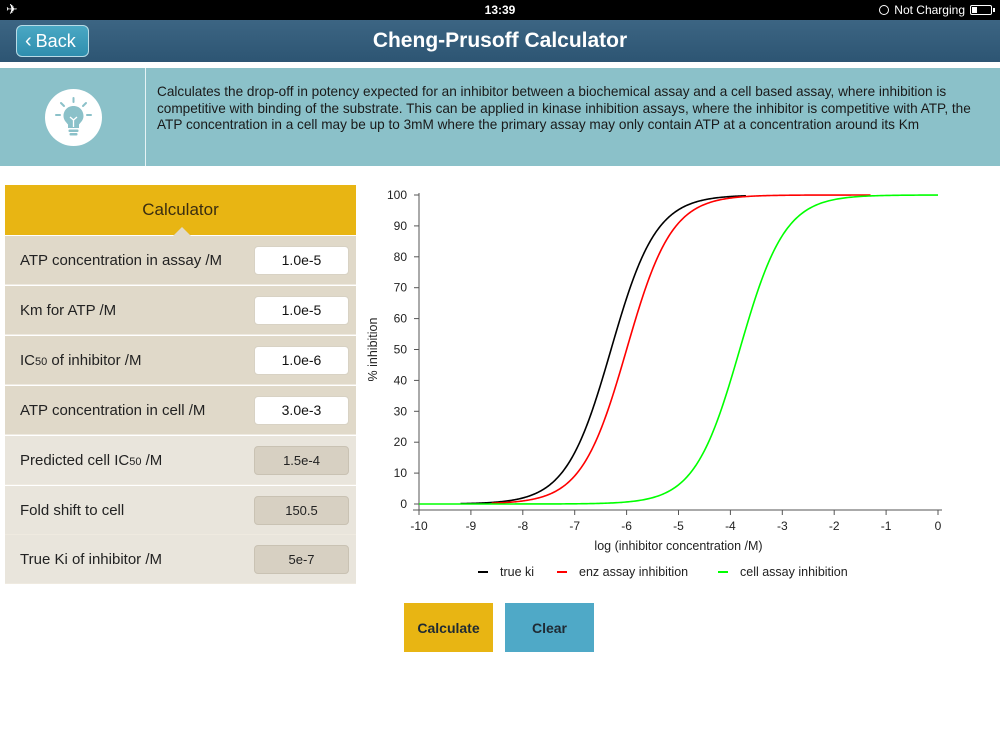 Image resolution: width=1000 pixels, height=750 pixels. What do you see at coordinates (834, 526) in the screenshot?
I see `x-tick-label: -2` at bounding box center [834, 526].